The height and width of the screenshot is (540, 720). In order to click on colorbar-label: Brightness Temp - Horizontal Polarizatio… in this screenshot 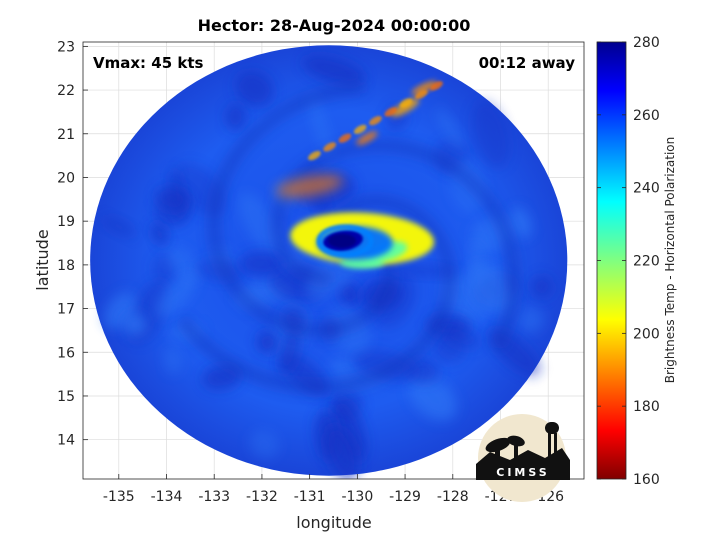, I will do `click(670, 260)`.